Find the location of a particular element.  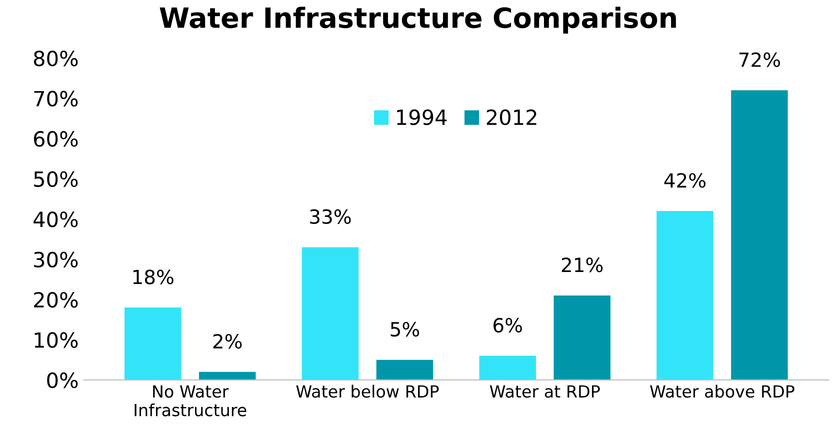

x-tick-label: Water at RDP is located at coordinates (545, 391).